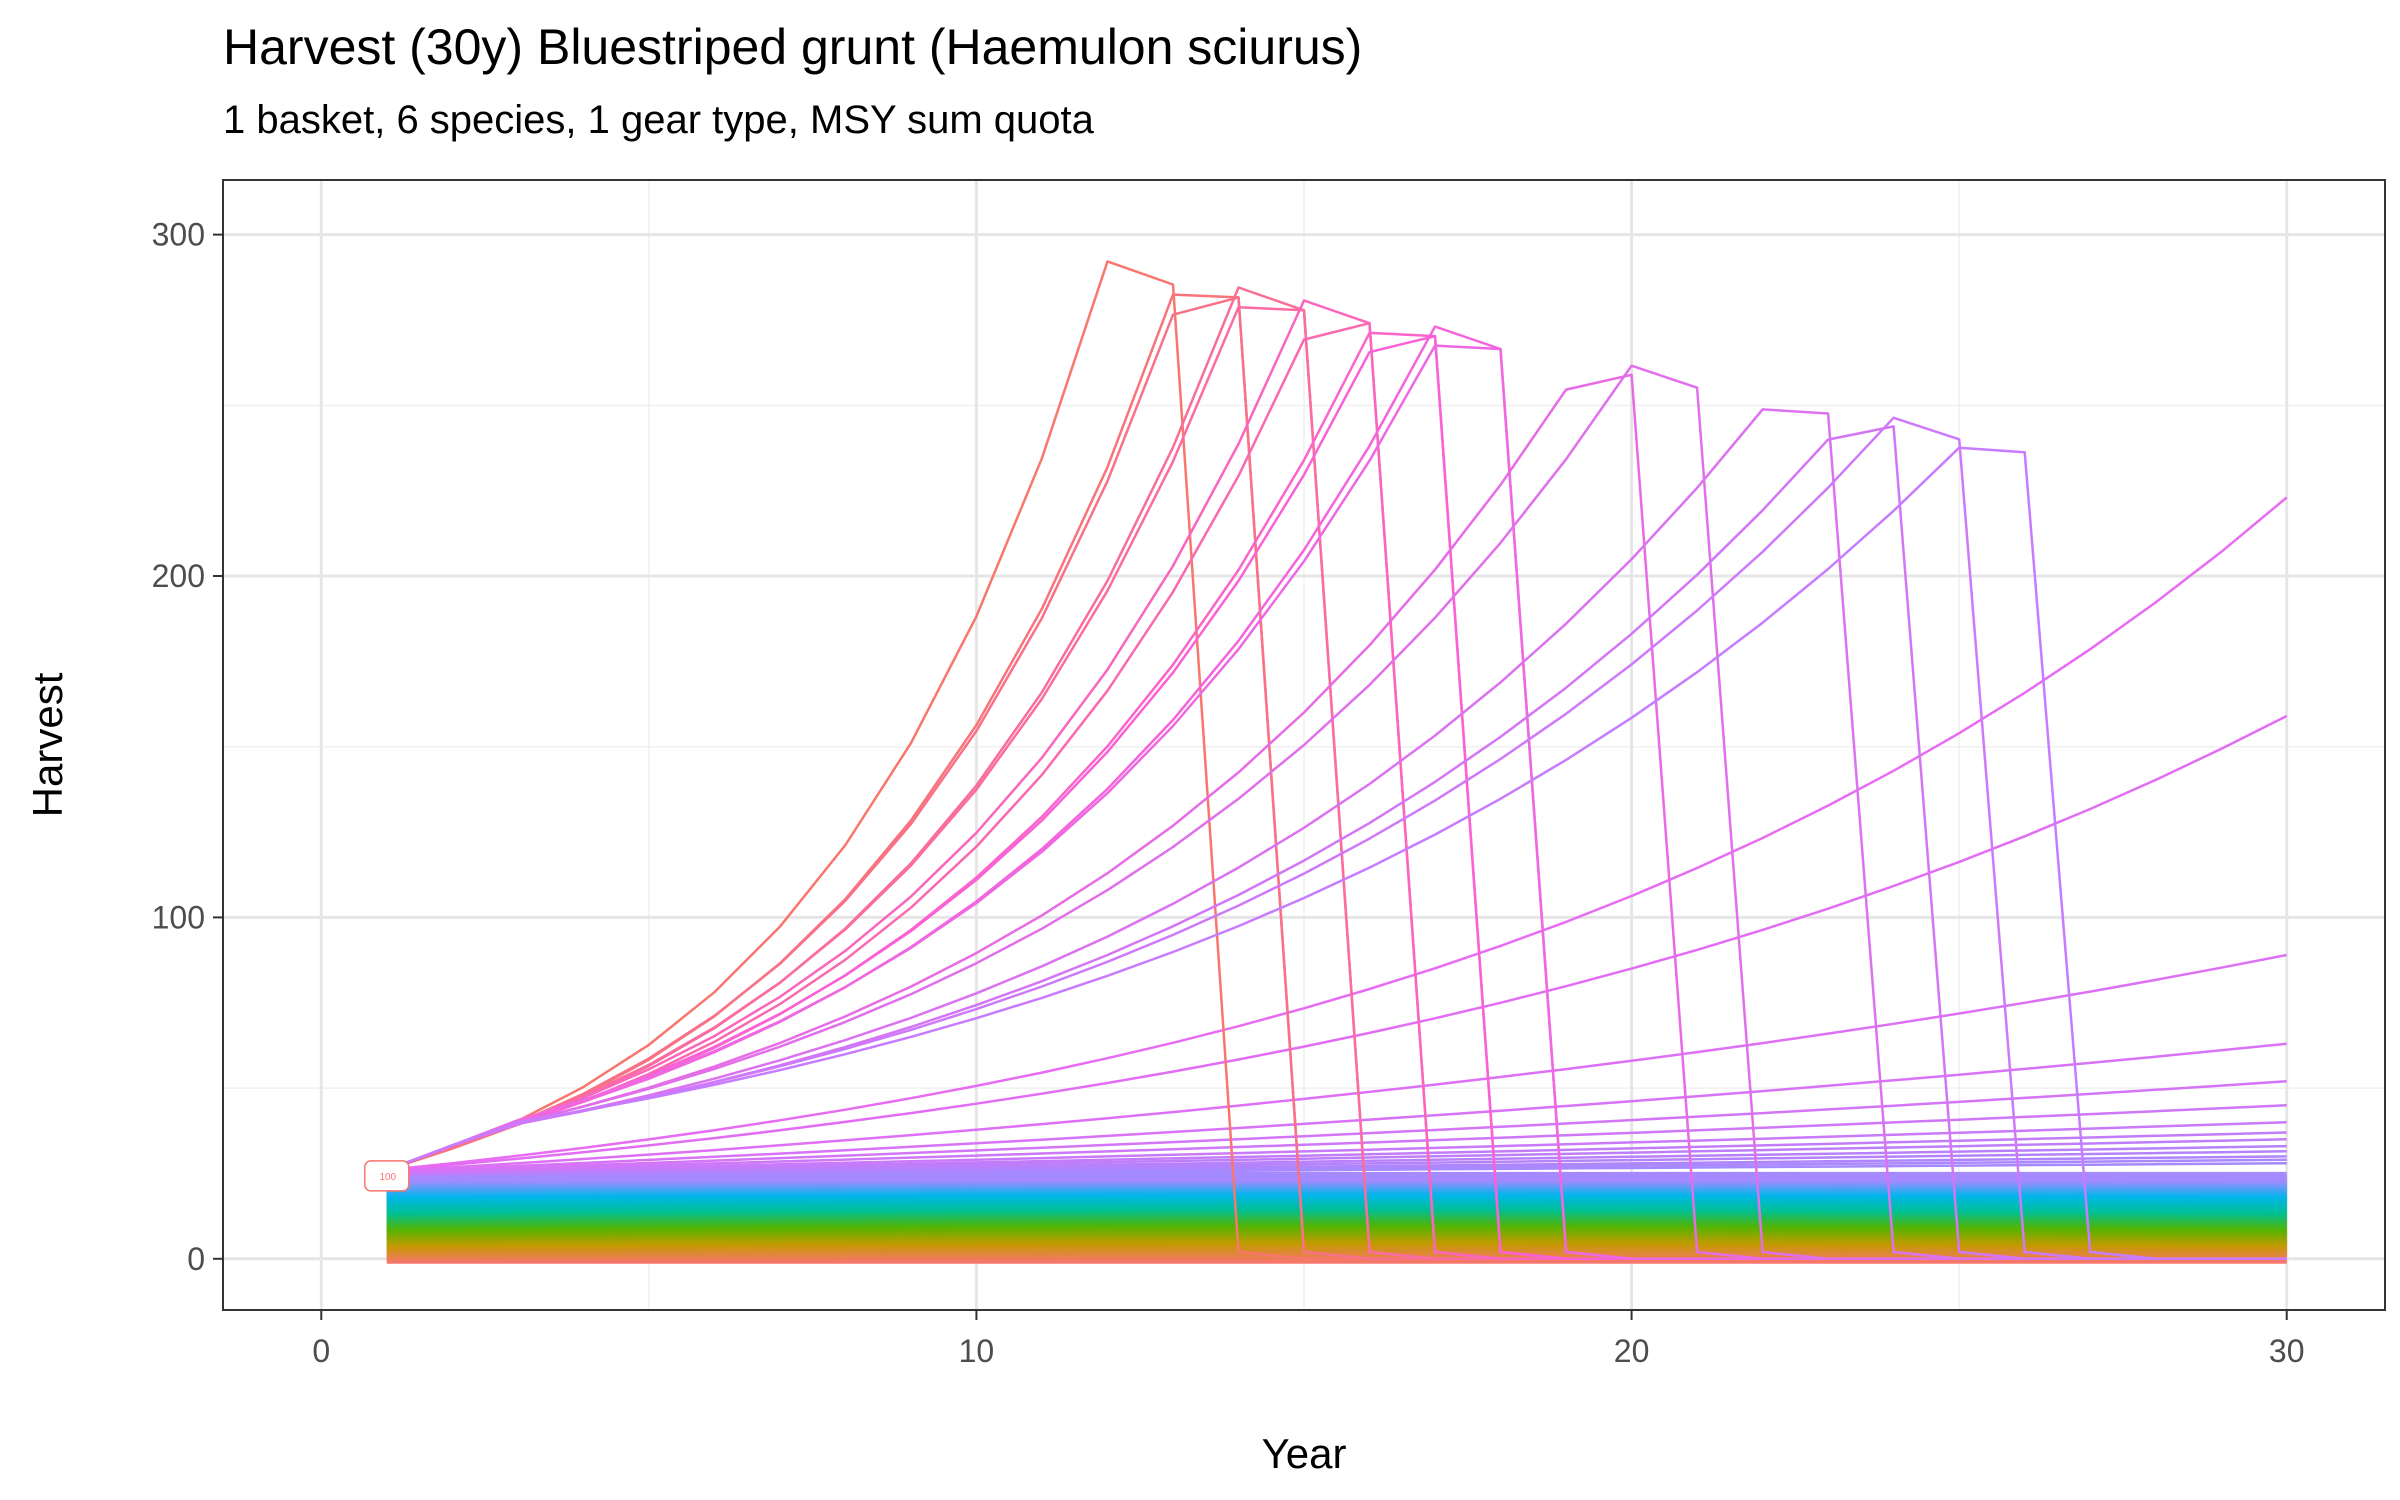  Describe the element at coordinates (321, 1351) in the screenshot. I see `x-tick-label: 0` at that location.